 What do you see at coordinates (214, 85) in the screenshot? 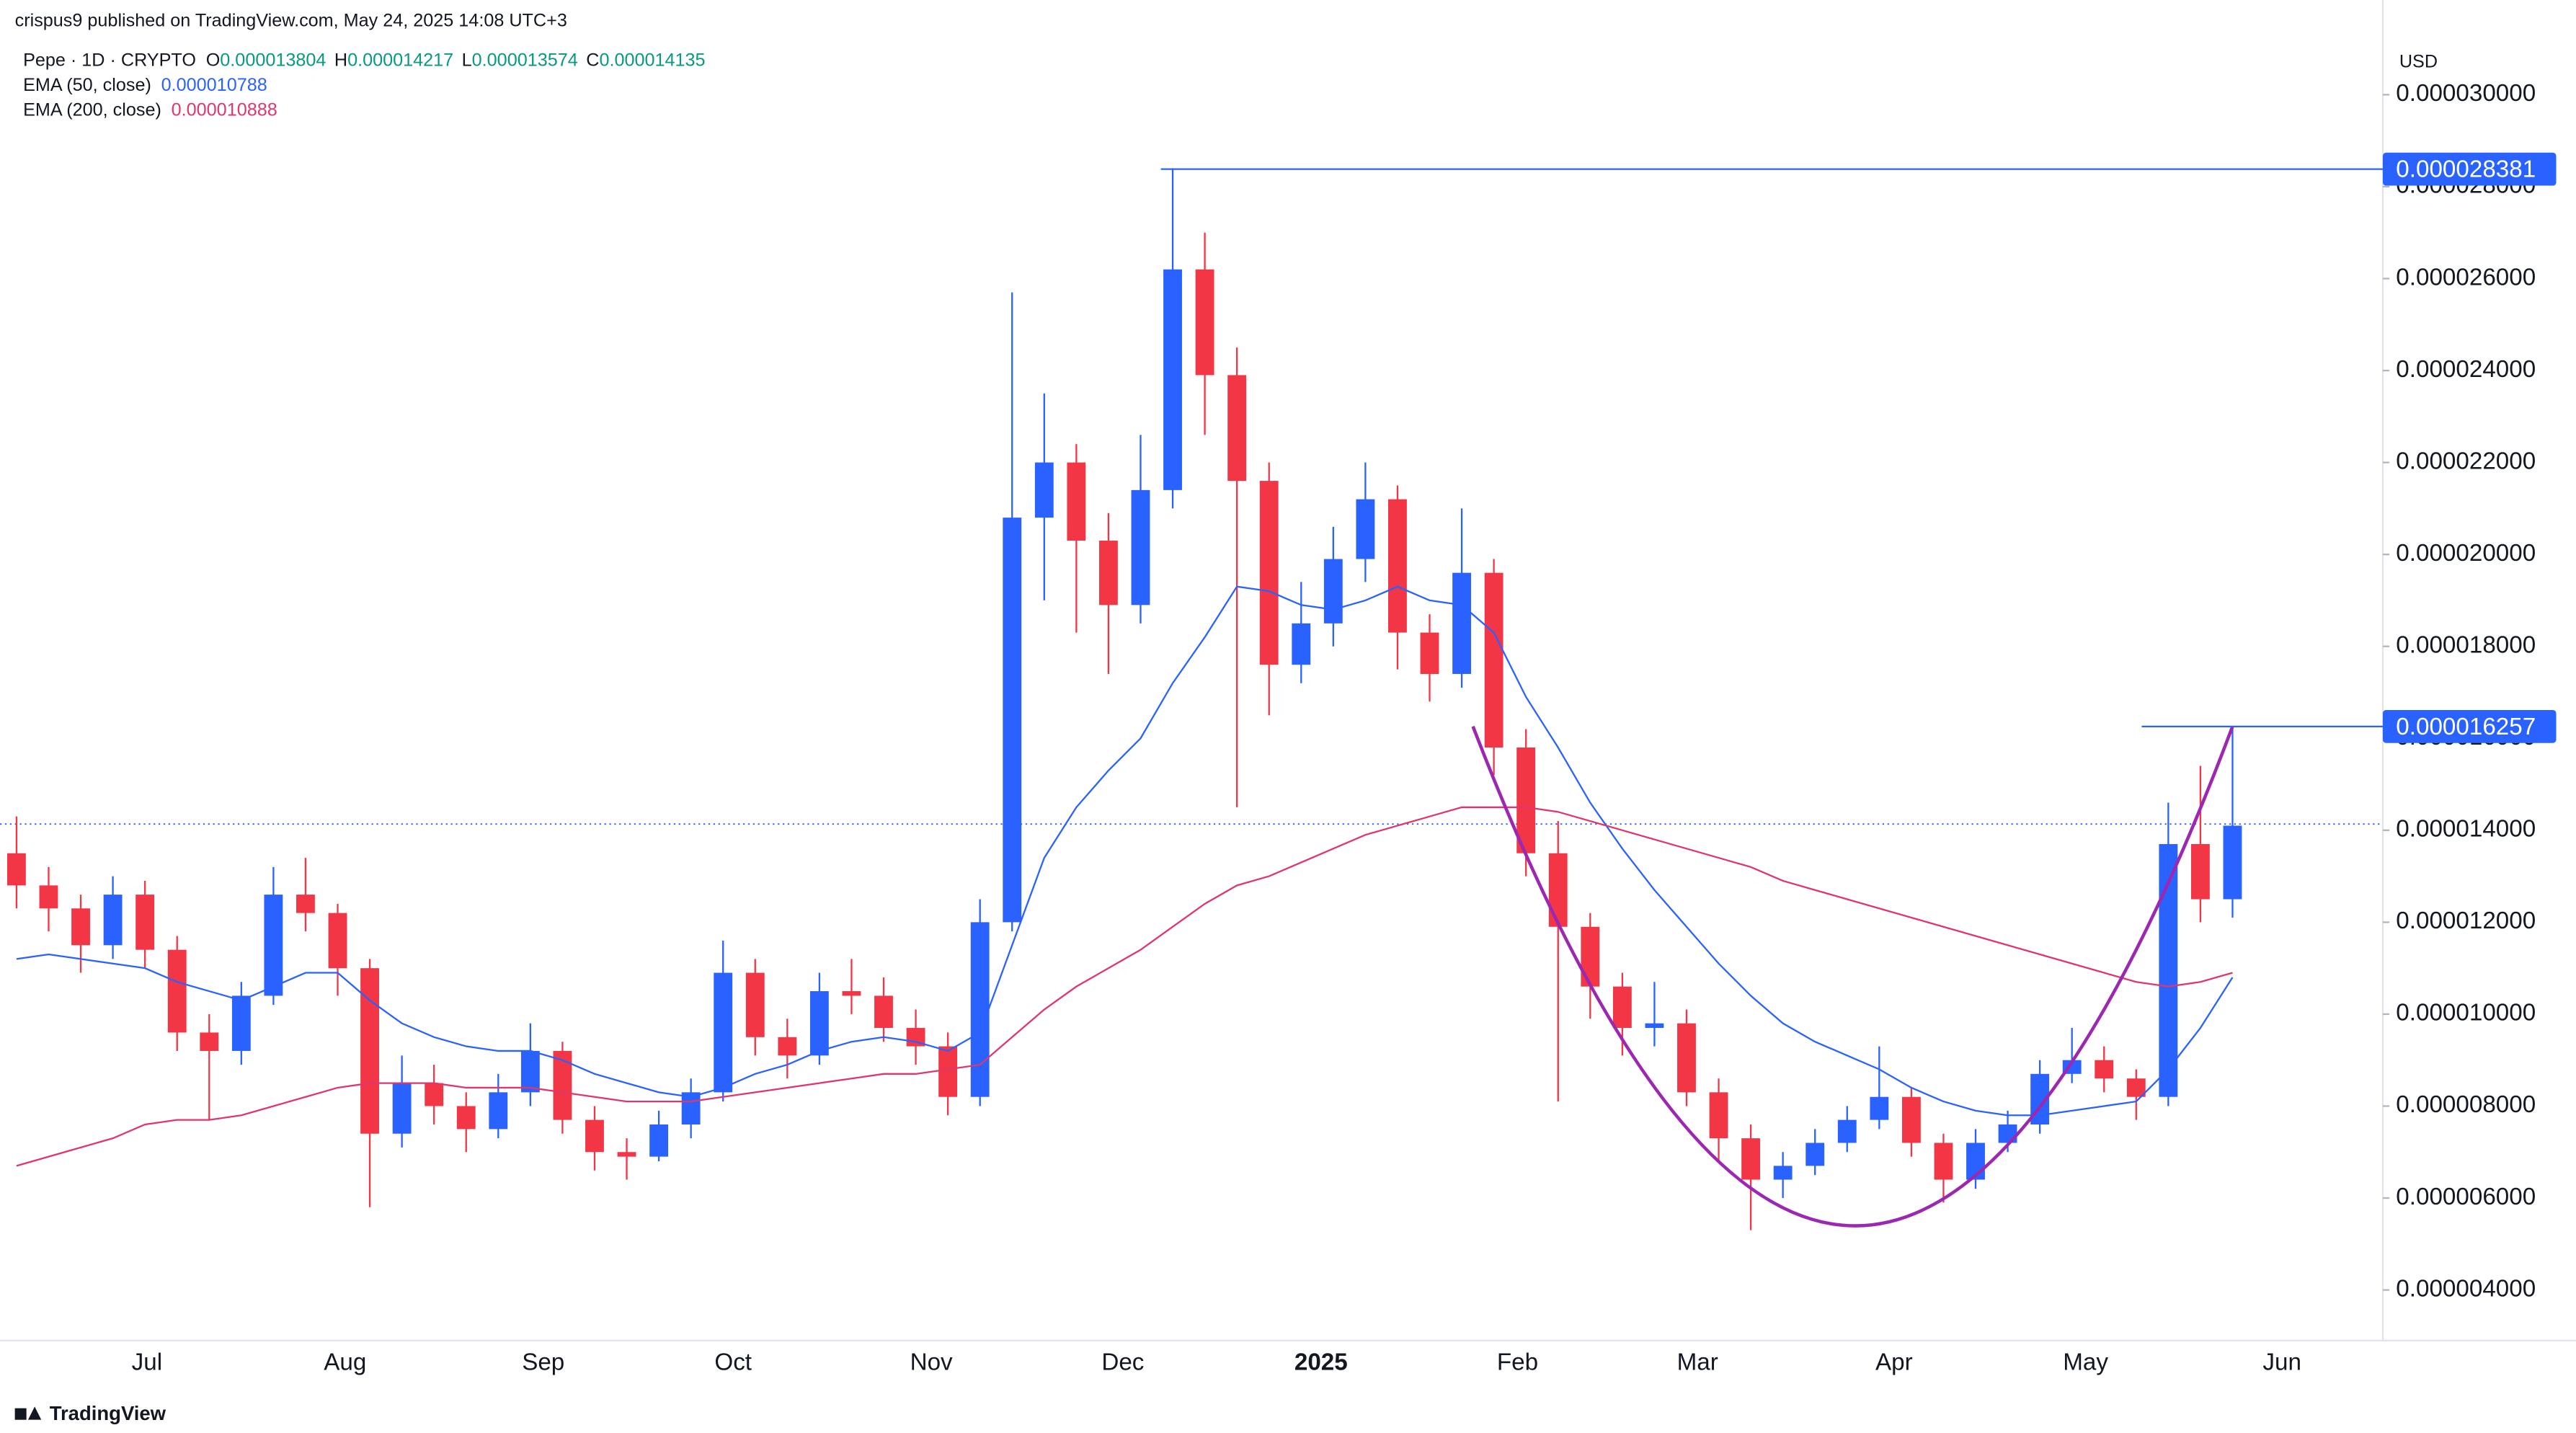
I see `legend-value: 0.000010788` at bounding box center [214, 85].